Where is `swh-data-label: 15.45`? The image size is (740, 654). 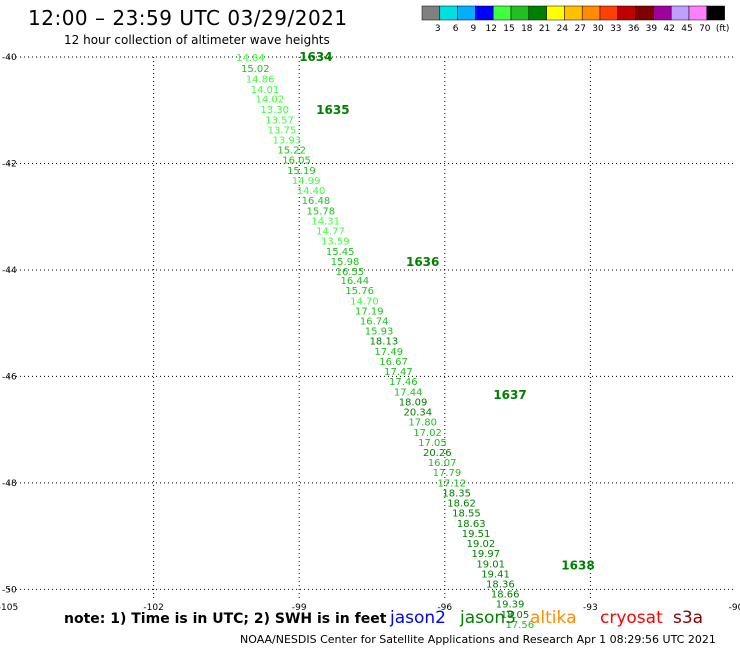
swh-data-label: 15.45 is located at coordinates (340, 252).